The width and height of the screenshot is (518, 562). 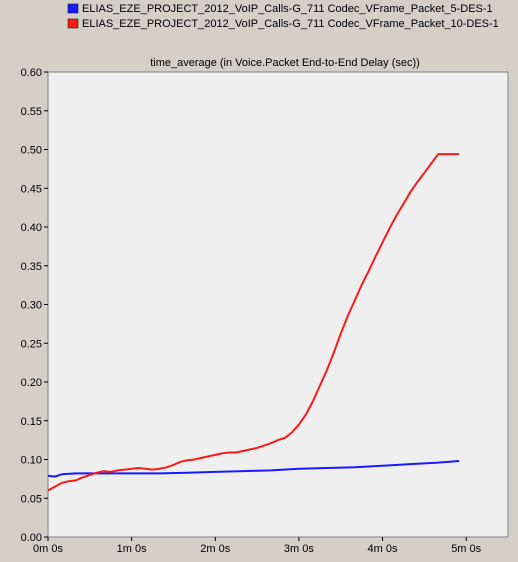 I want to click on y-tick-label: 0.55, so click(x=31, y=112).